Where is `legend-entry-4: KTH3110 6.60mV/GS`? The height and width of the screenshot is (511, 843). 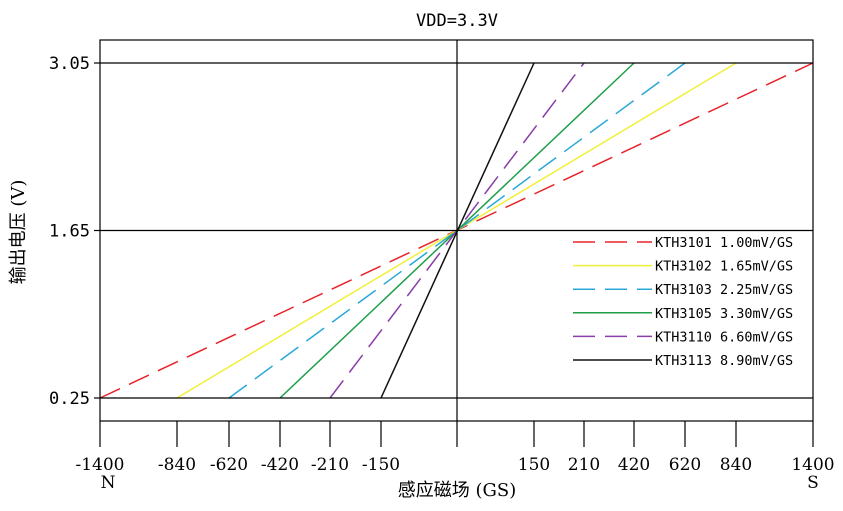
legend-entry-4: KTH3110 6.60mV/GS is located at coordinates (724, 337).